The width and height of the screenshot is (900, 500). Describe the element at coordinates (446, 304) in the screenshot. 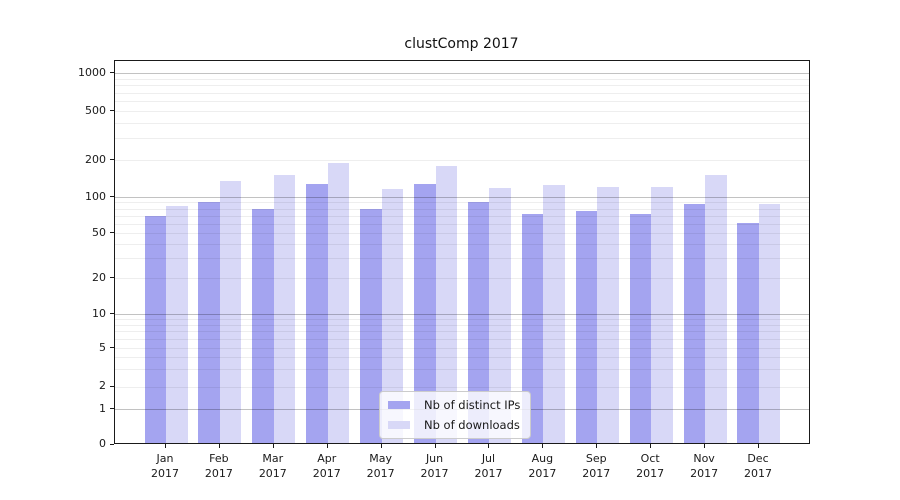

I see `bar-downloads-jun` at that location.